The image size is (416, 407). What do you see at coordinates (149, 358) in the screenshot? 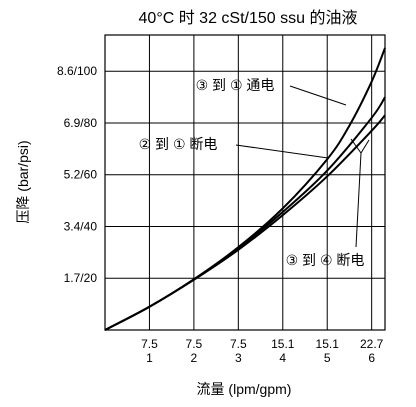
I see `x-tick-label-bottom-0: 1` at bounding box center [149, 358].